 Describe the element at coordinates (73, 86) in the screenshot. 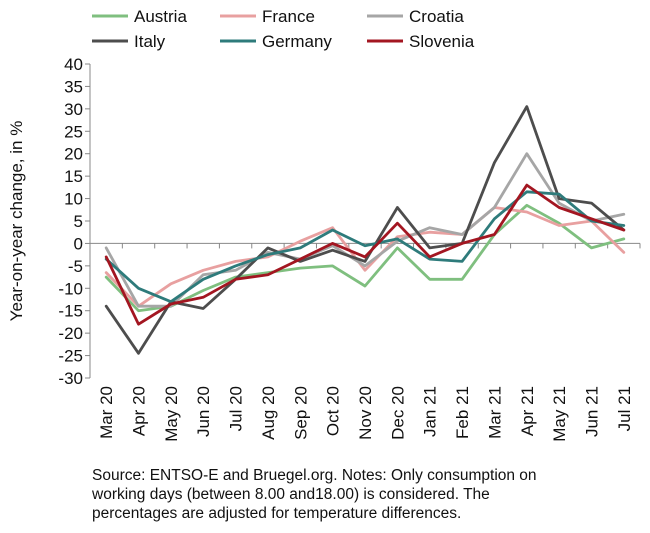

I see `y-tick-label: 35` at that location.